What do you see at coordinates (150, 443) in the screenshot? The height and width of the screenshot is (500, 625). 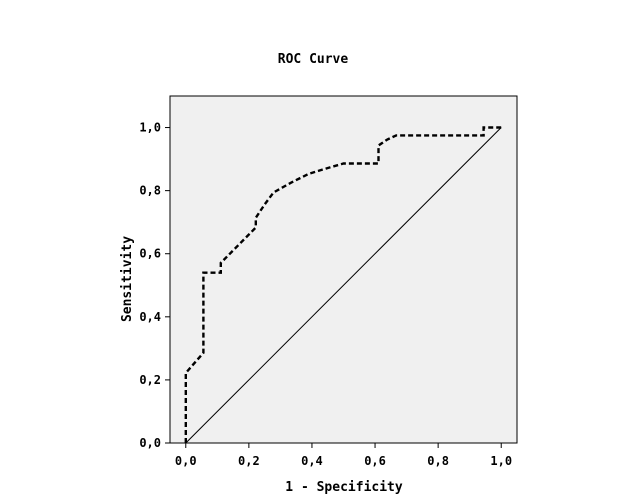 I see `y-tick-label: 0,0` at bounding box center [150, 443].